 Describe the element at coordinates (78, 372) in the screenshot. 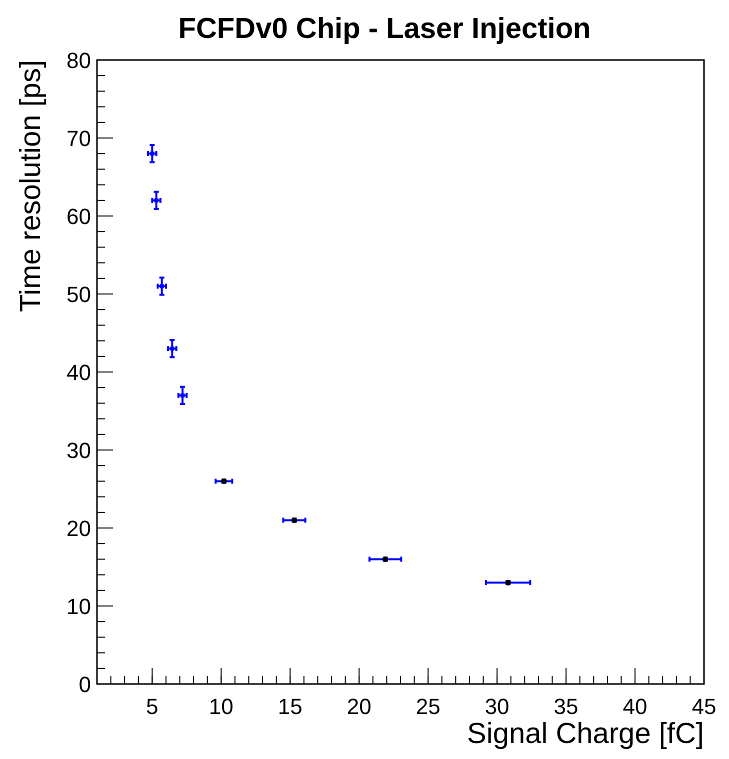

I see `y-tick-label: 40` at that location.